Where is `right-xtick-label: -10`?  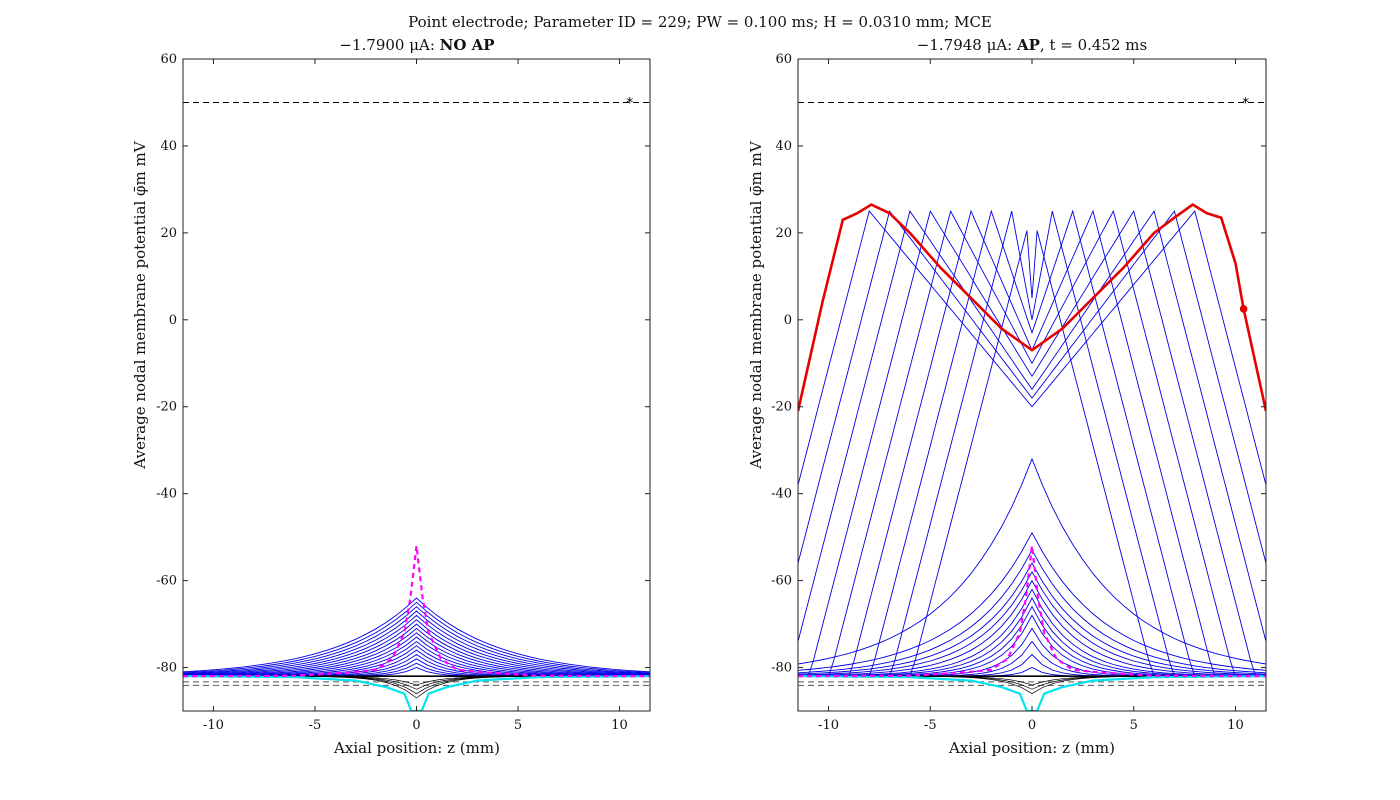
right-xtick-label: -10 is located at coordinates (828, 725).